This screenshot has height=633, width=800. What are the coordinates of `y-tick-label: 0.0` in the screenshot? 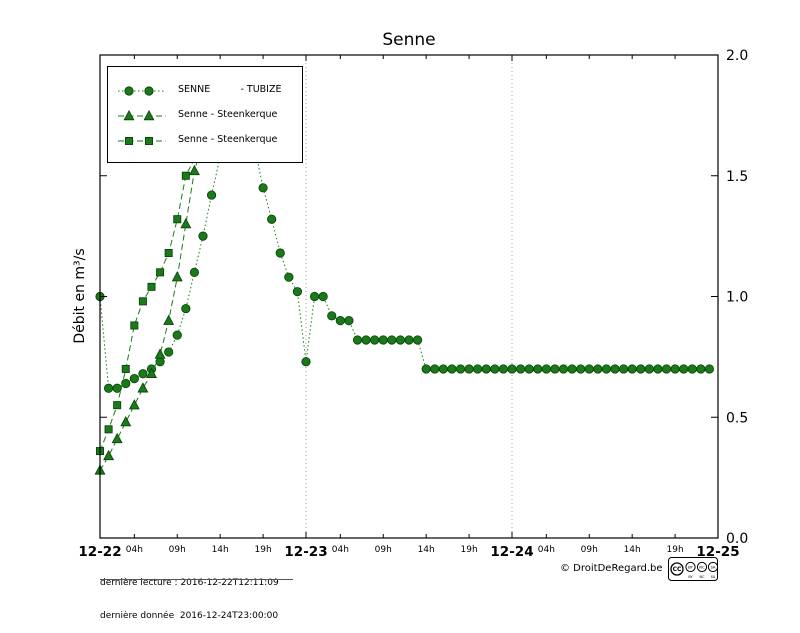 It's located at (737, 539).